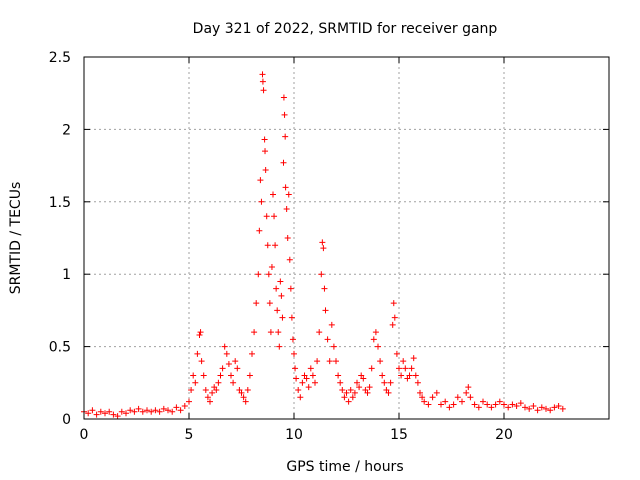  What do you see at coordinates (60, 58) in the screenshot?
I see `y-tick-label: 2.5` at bounding box center [60, 58].